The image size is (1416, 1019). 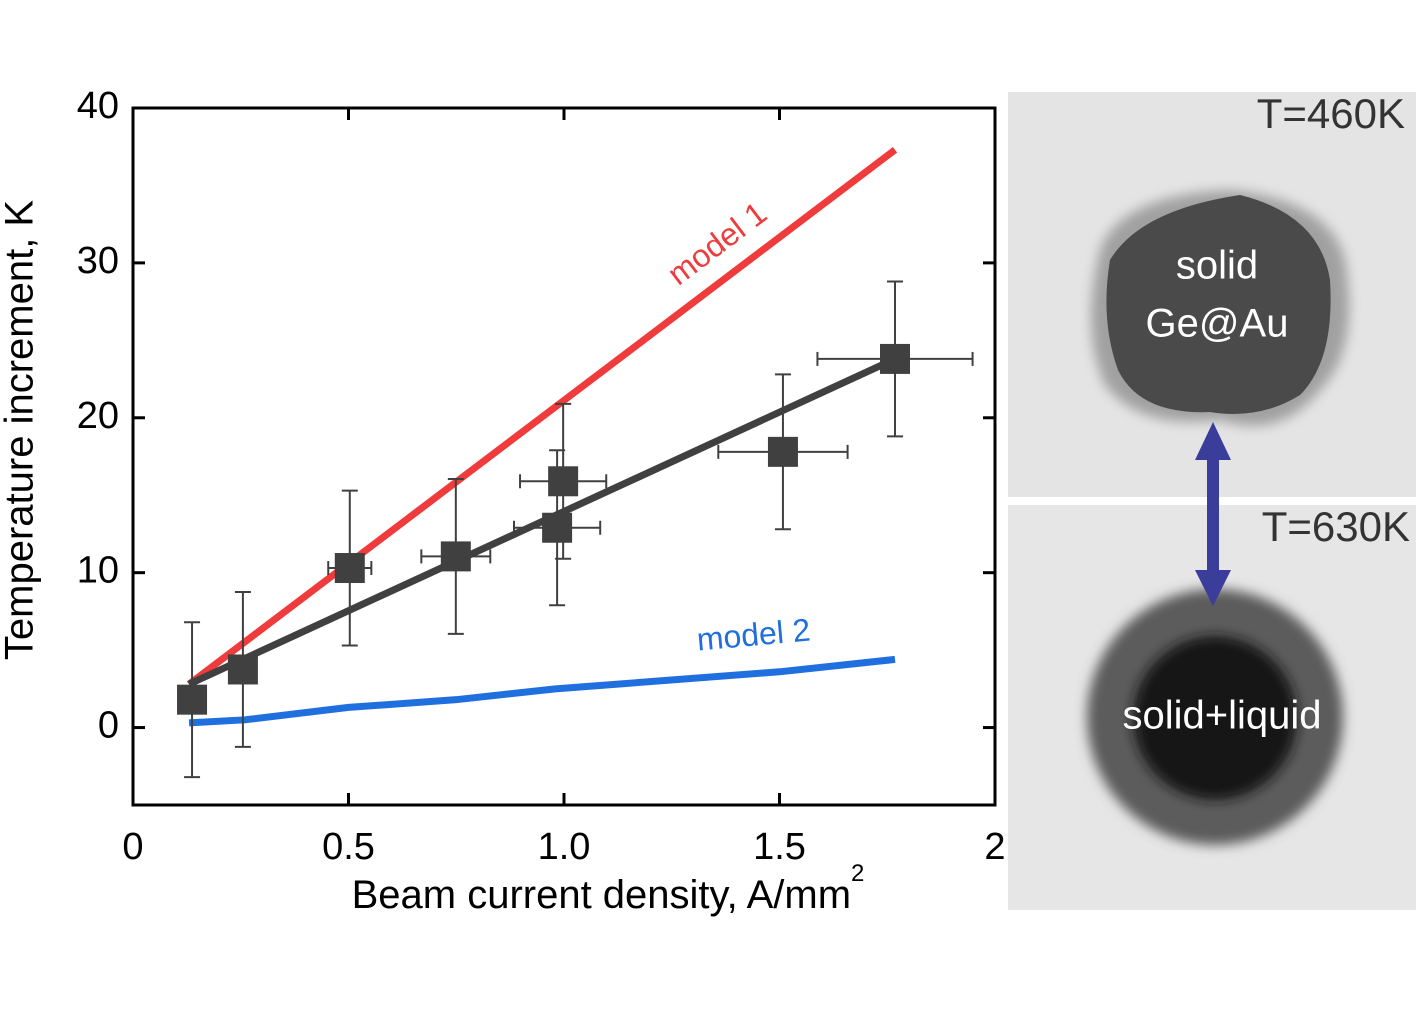 I want to click on temperature-label: T=630K, so click(x=1336, y=526).